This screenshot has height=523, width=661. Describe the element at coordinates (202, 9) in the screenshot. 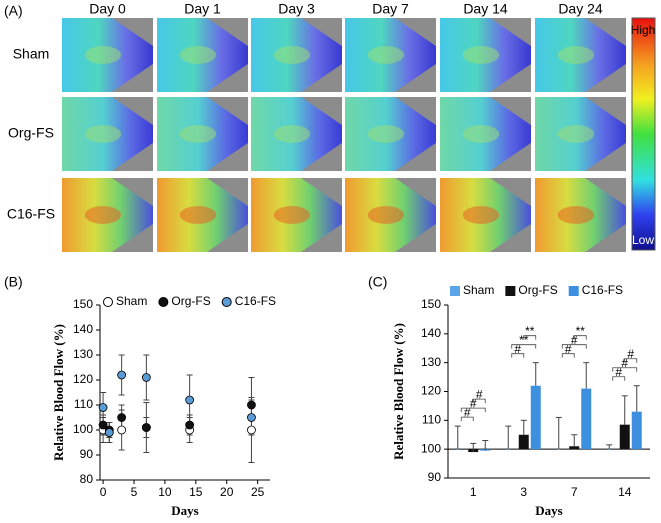

I see `column-header: Day 1` at that location.